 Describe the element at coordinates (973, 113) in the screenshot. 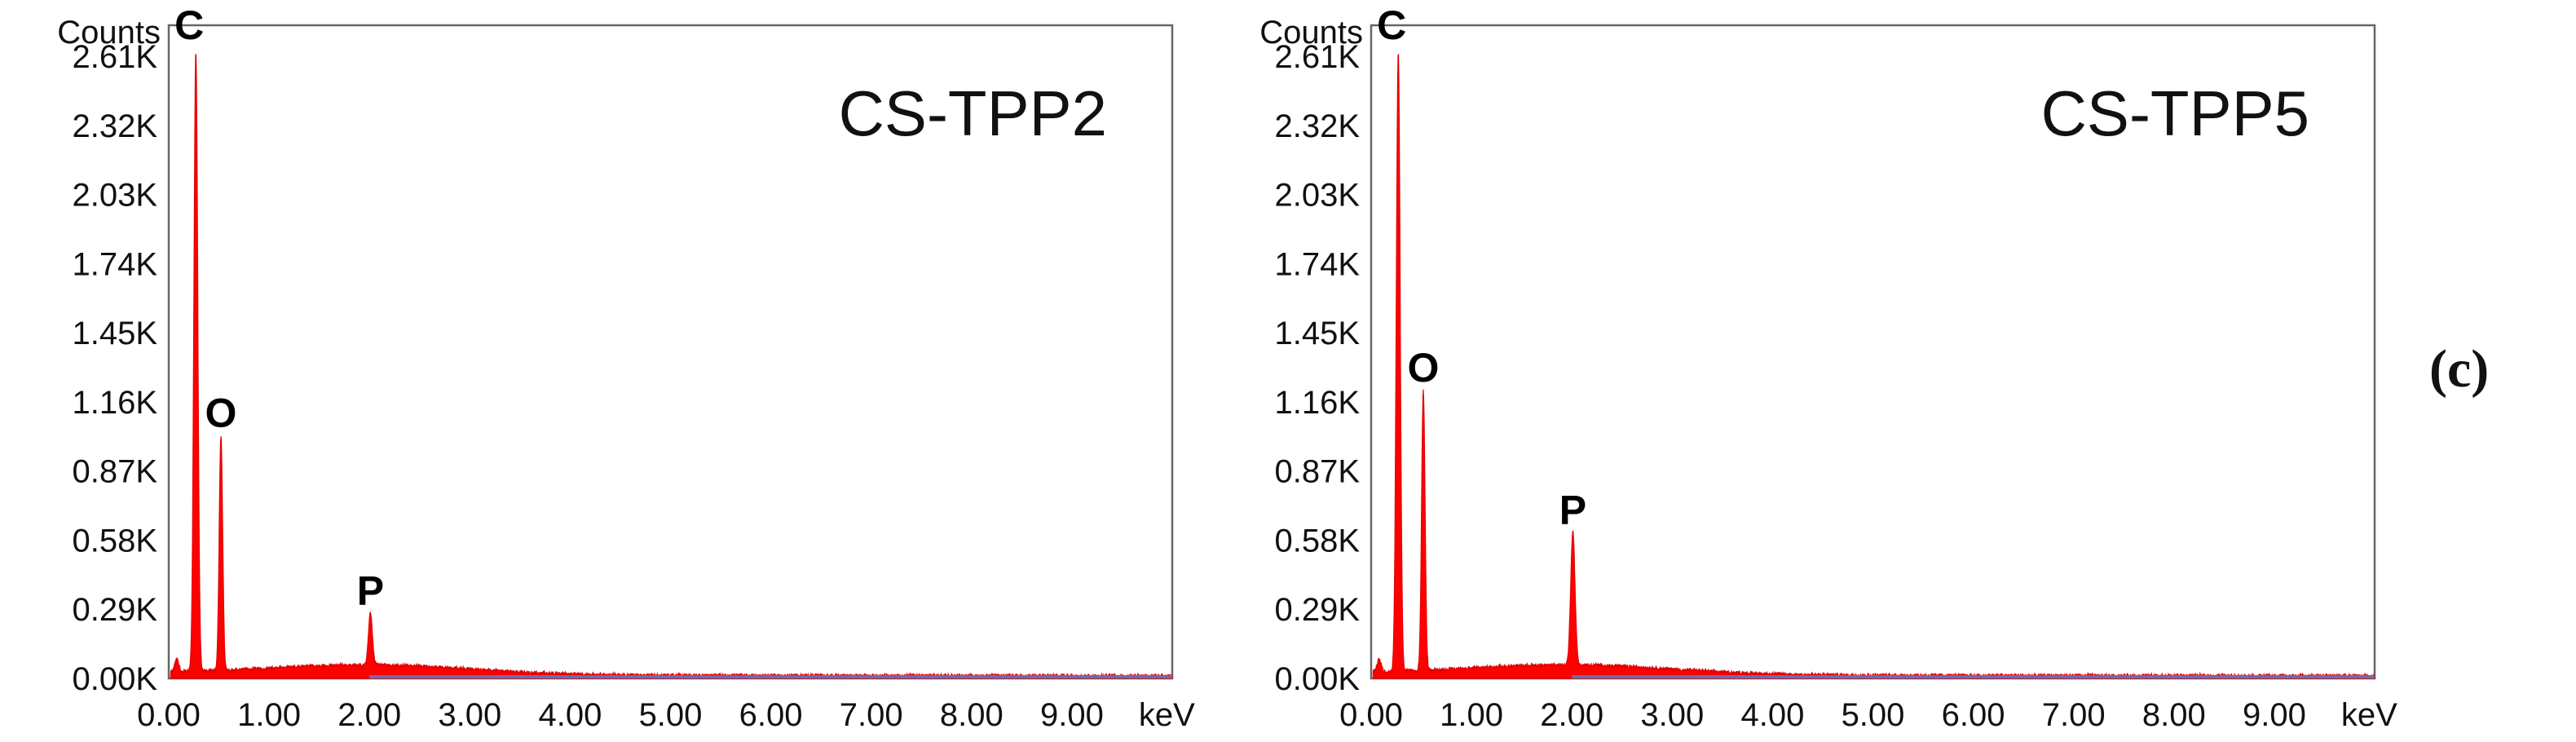

I see `panel-title: CS-TPP2` at that location.